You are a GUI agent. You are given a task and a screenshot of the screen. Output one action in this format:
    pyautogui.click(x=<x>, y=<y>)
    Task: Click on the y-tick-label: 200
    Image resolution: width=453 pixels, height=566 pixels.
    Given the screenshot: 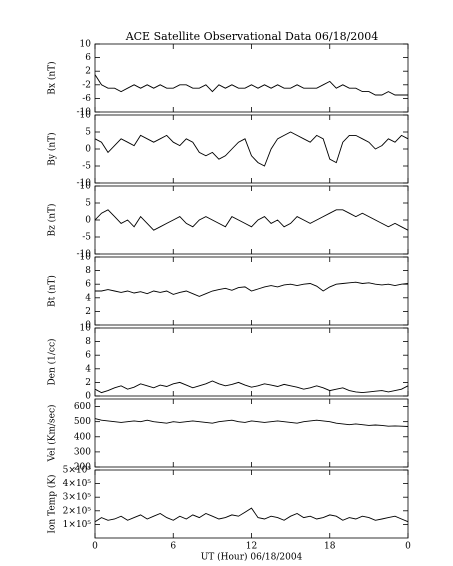 What is the action you would take?
    pyautogui.click(x=82, y=468)
    